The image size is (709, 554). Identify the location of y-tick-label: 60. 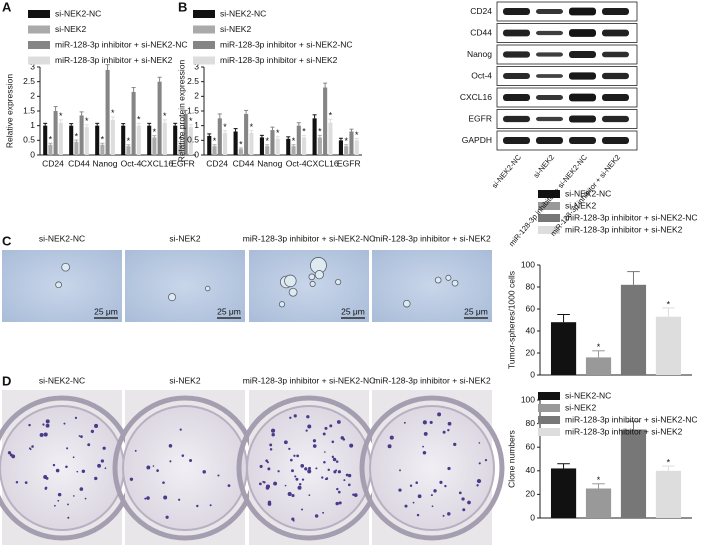
(531, 308).